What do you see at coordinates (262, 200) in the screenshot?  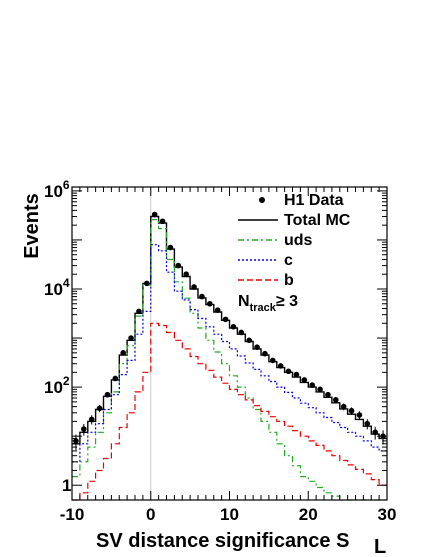 I see `legend-swatch` at bounding box center [262, 200].